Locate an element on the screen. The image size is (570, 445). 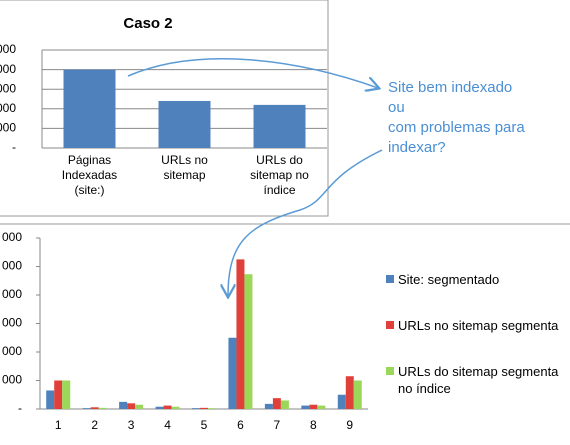
legend-label: URLs no sitemap segmenta is located at coordinates (478, 325).